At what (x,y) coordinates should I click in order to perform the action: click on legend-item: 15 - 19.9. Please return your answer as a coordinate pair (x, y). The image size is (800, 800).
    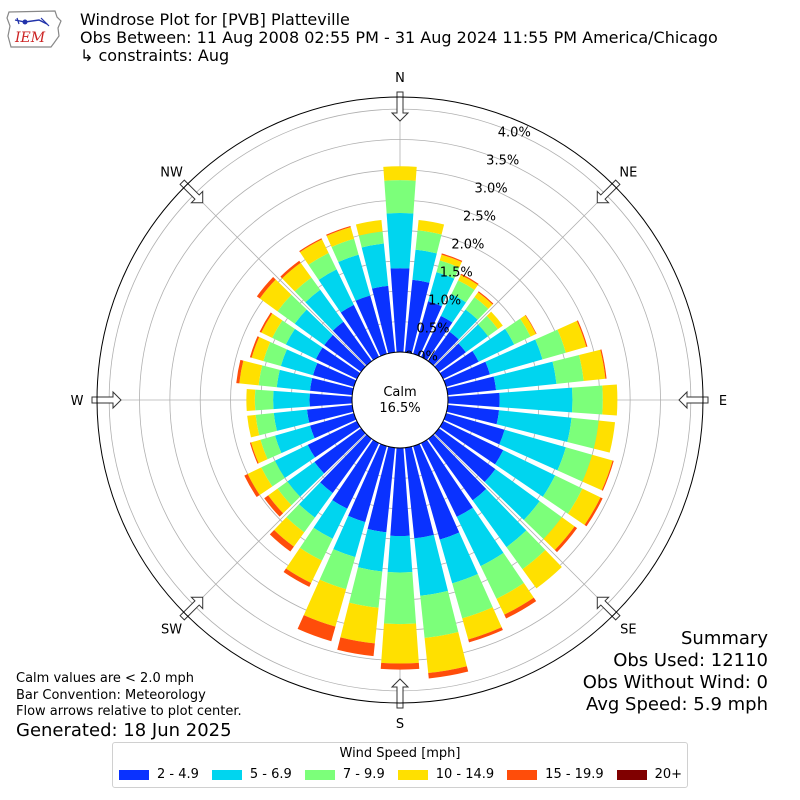
    Looking at the image, I should click on (555, 774).